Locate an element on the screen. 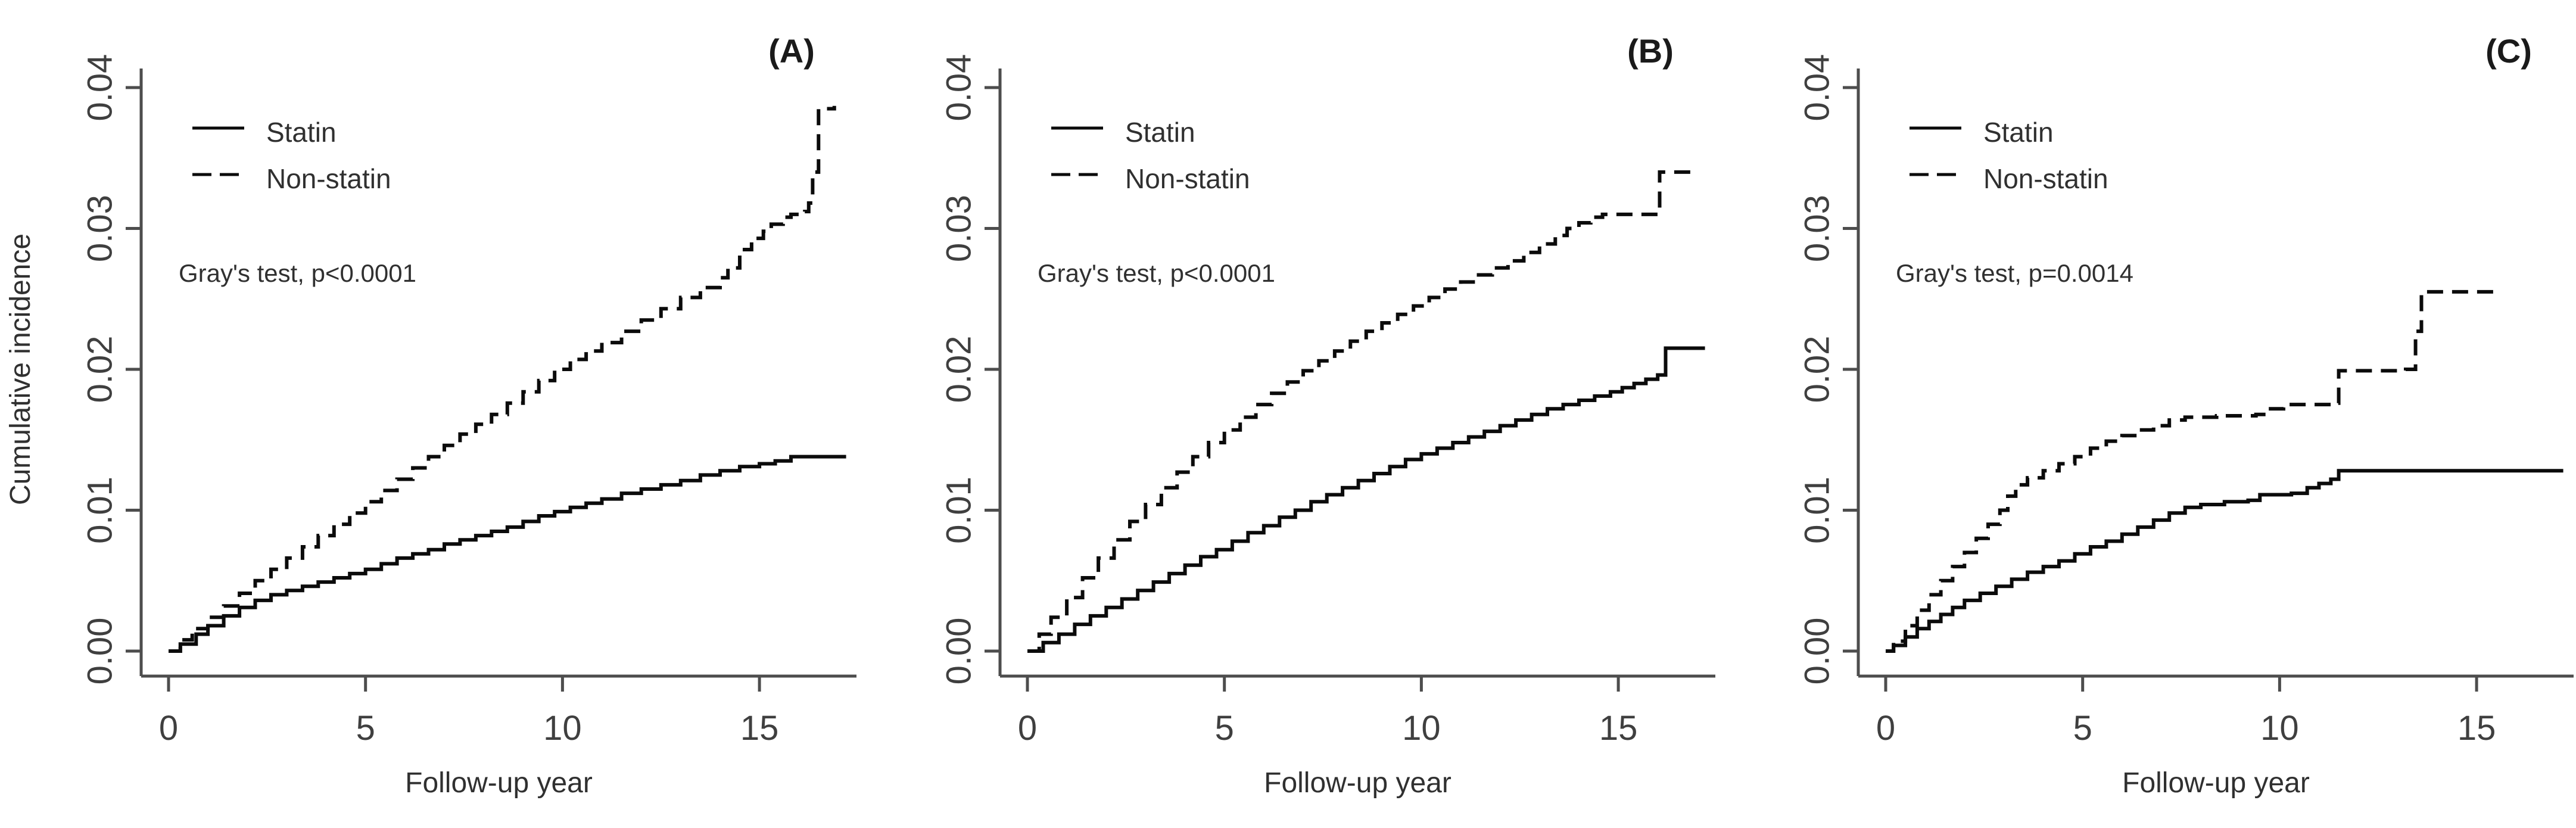 The image size is (2576, 828). panel-letter: (C) is located at coordinates (2509, 51).